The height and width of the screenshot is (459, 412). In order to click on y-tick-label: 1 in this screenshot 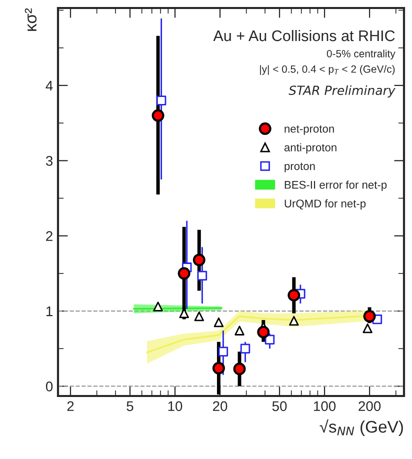, I will do `click(49, 311)`.